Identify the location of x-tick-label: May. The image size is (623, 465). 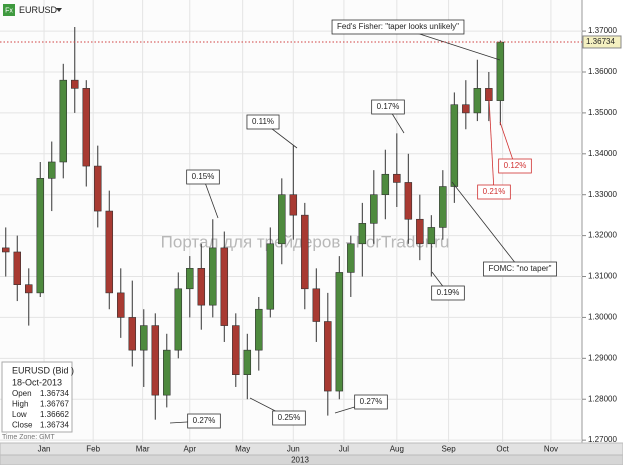
(242, 449).